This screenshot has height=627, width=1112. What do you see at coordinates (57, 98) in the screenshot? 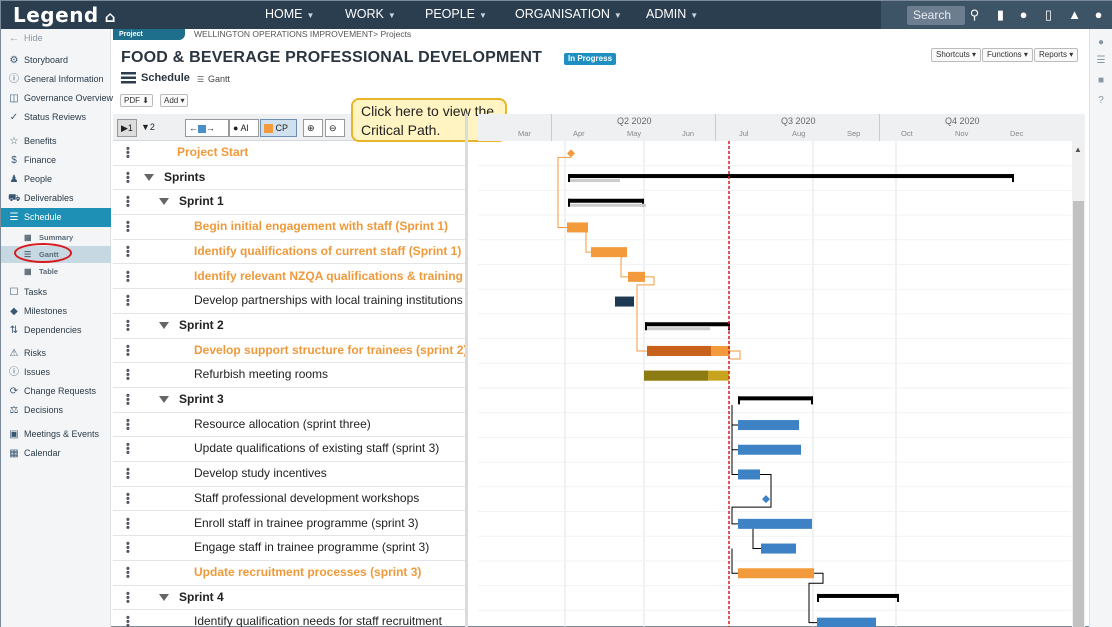
I see `sidebar-item-governance-overview: ◫ Governance Overview` at bounding box center [57, 98].